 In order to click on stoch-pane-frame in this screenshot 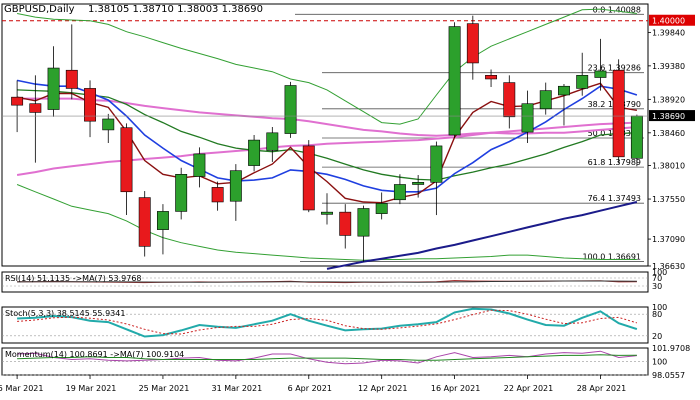, I will do `click(325, 325)`.